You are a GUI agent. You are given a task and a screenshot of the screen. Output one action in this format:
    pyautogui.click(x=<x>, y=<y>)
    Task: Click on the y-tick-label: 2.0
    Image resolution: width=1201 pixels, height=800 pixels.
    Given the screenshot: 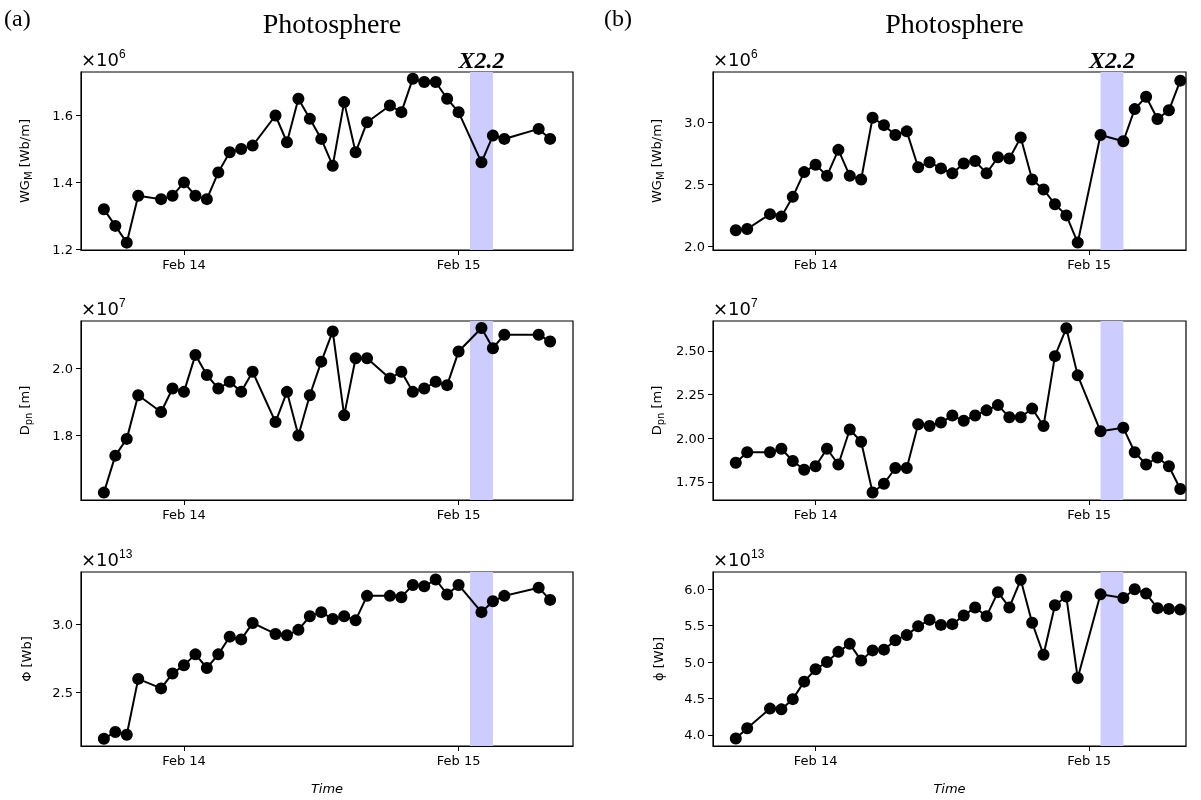 What is the action you would take?
    pyautogui.click(x=694, y=246)
    